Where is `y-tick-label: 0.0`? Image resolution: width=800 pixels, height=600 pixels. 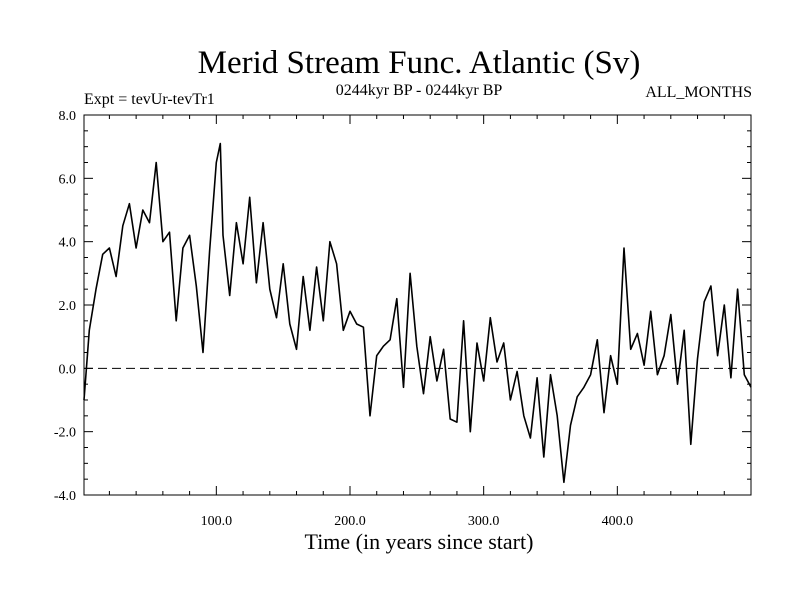 y-tick-label: 0.0 is located at coordinates (68, 369).